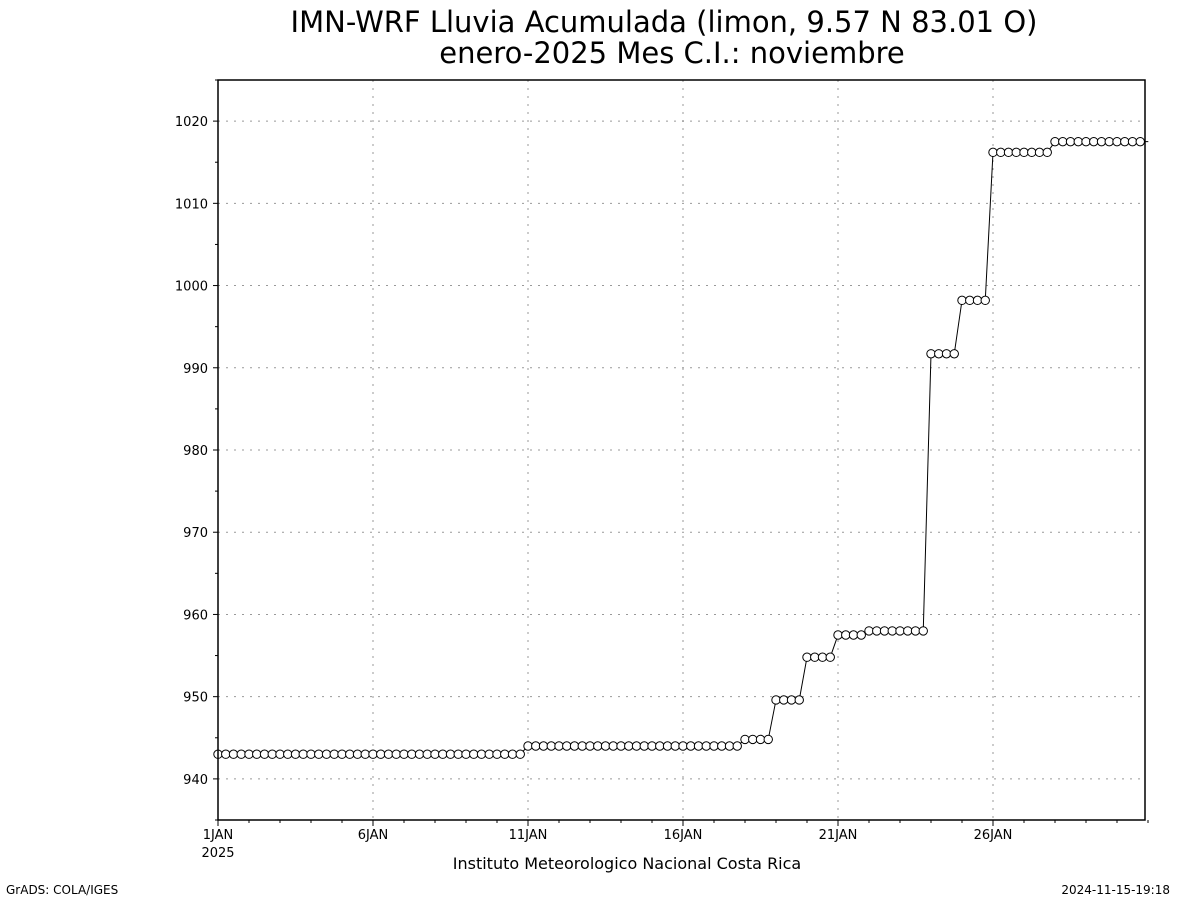 This screenshot has height=900, width=1200. What do you see at coordinates (217, 853) in the screenshot?
I see `x-tick-sublabel-day-1: 2025` at bounding box center [217, 853].